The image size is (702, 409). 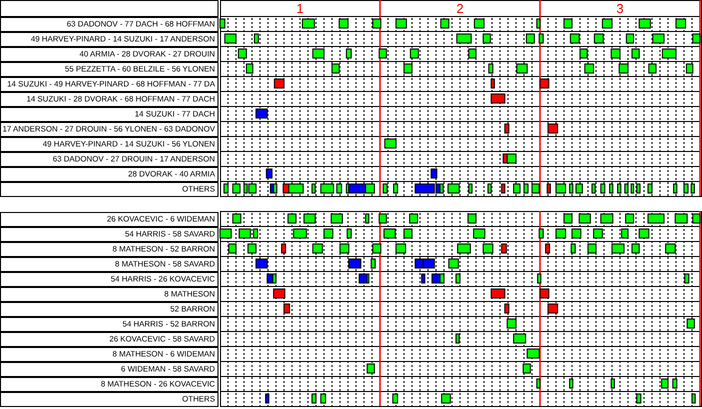 I want to click on x-tick-label: 2, so click(x=460, y=8).